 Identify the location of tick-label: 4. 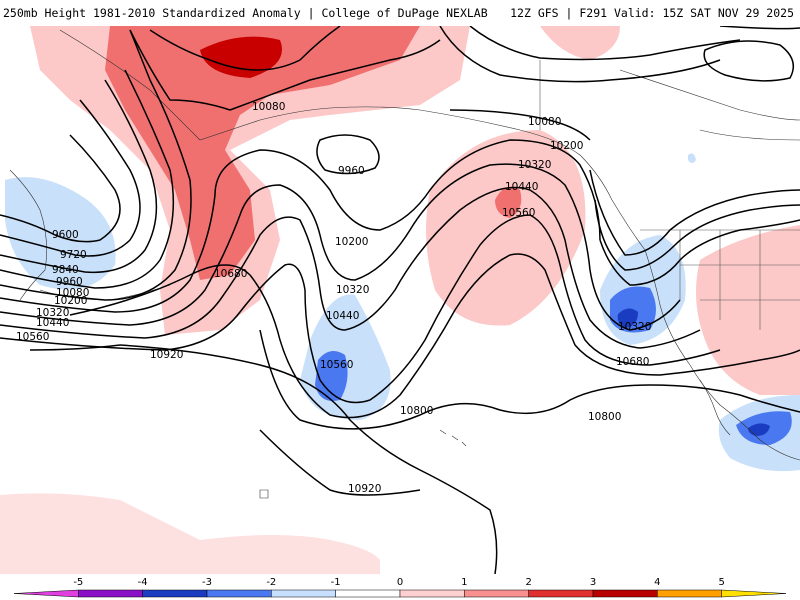
(657, 582).